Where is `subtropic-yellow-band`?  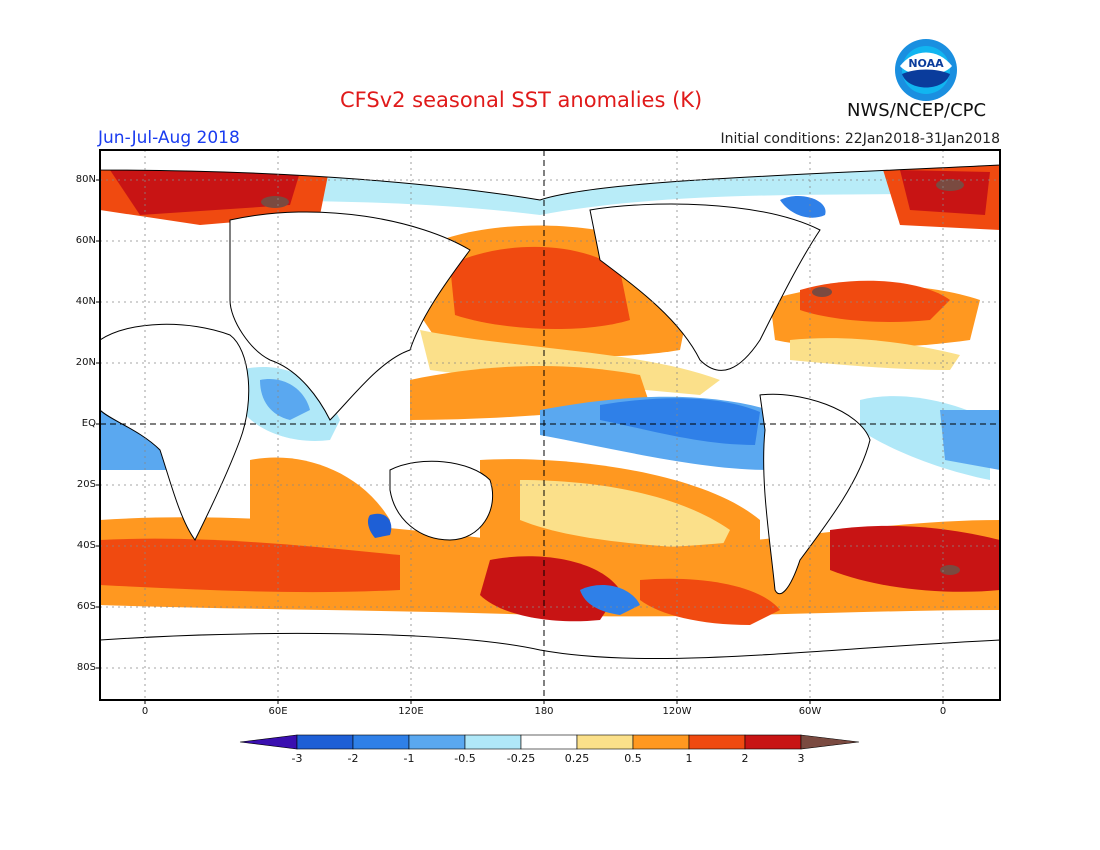
subtropic-yellow-band is located at coordinates (570, 362).